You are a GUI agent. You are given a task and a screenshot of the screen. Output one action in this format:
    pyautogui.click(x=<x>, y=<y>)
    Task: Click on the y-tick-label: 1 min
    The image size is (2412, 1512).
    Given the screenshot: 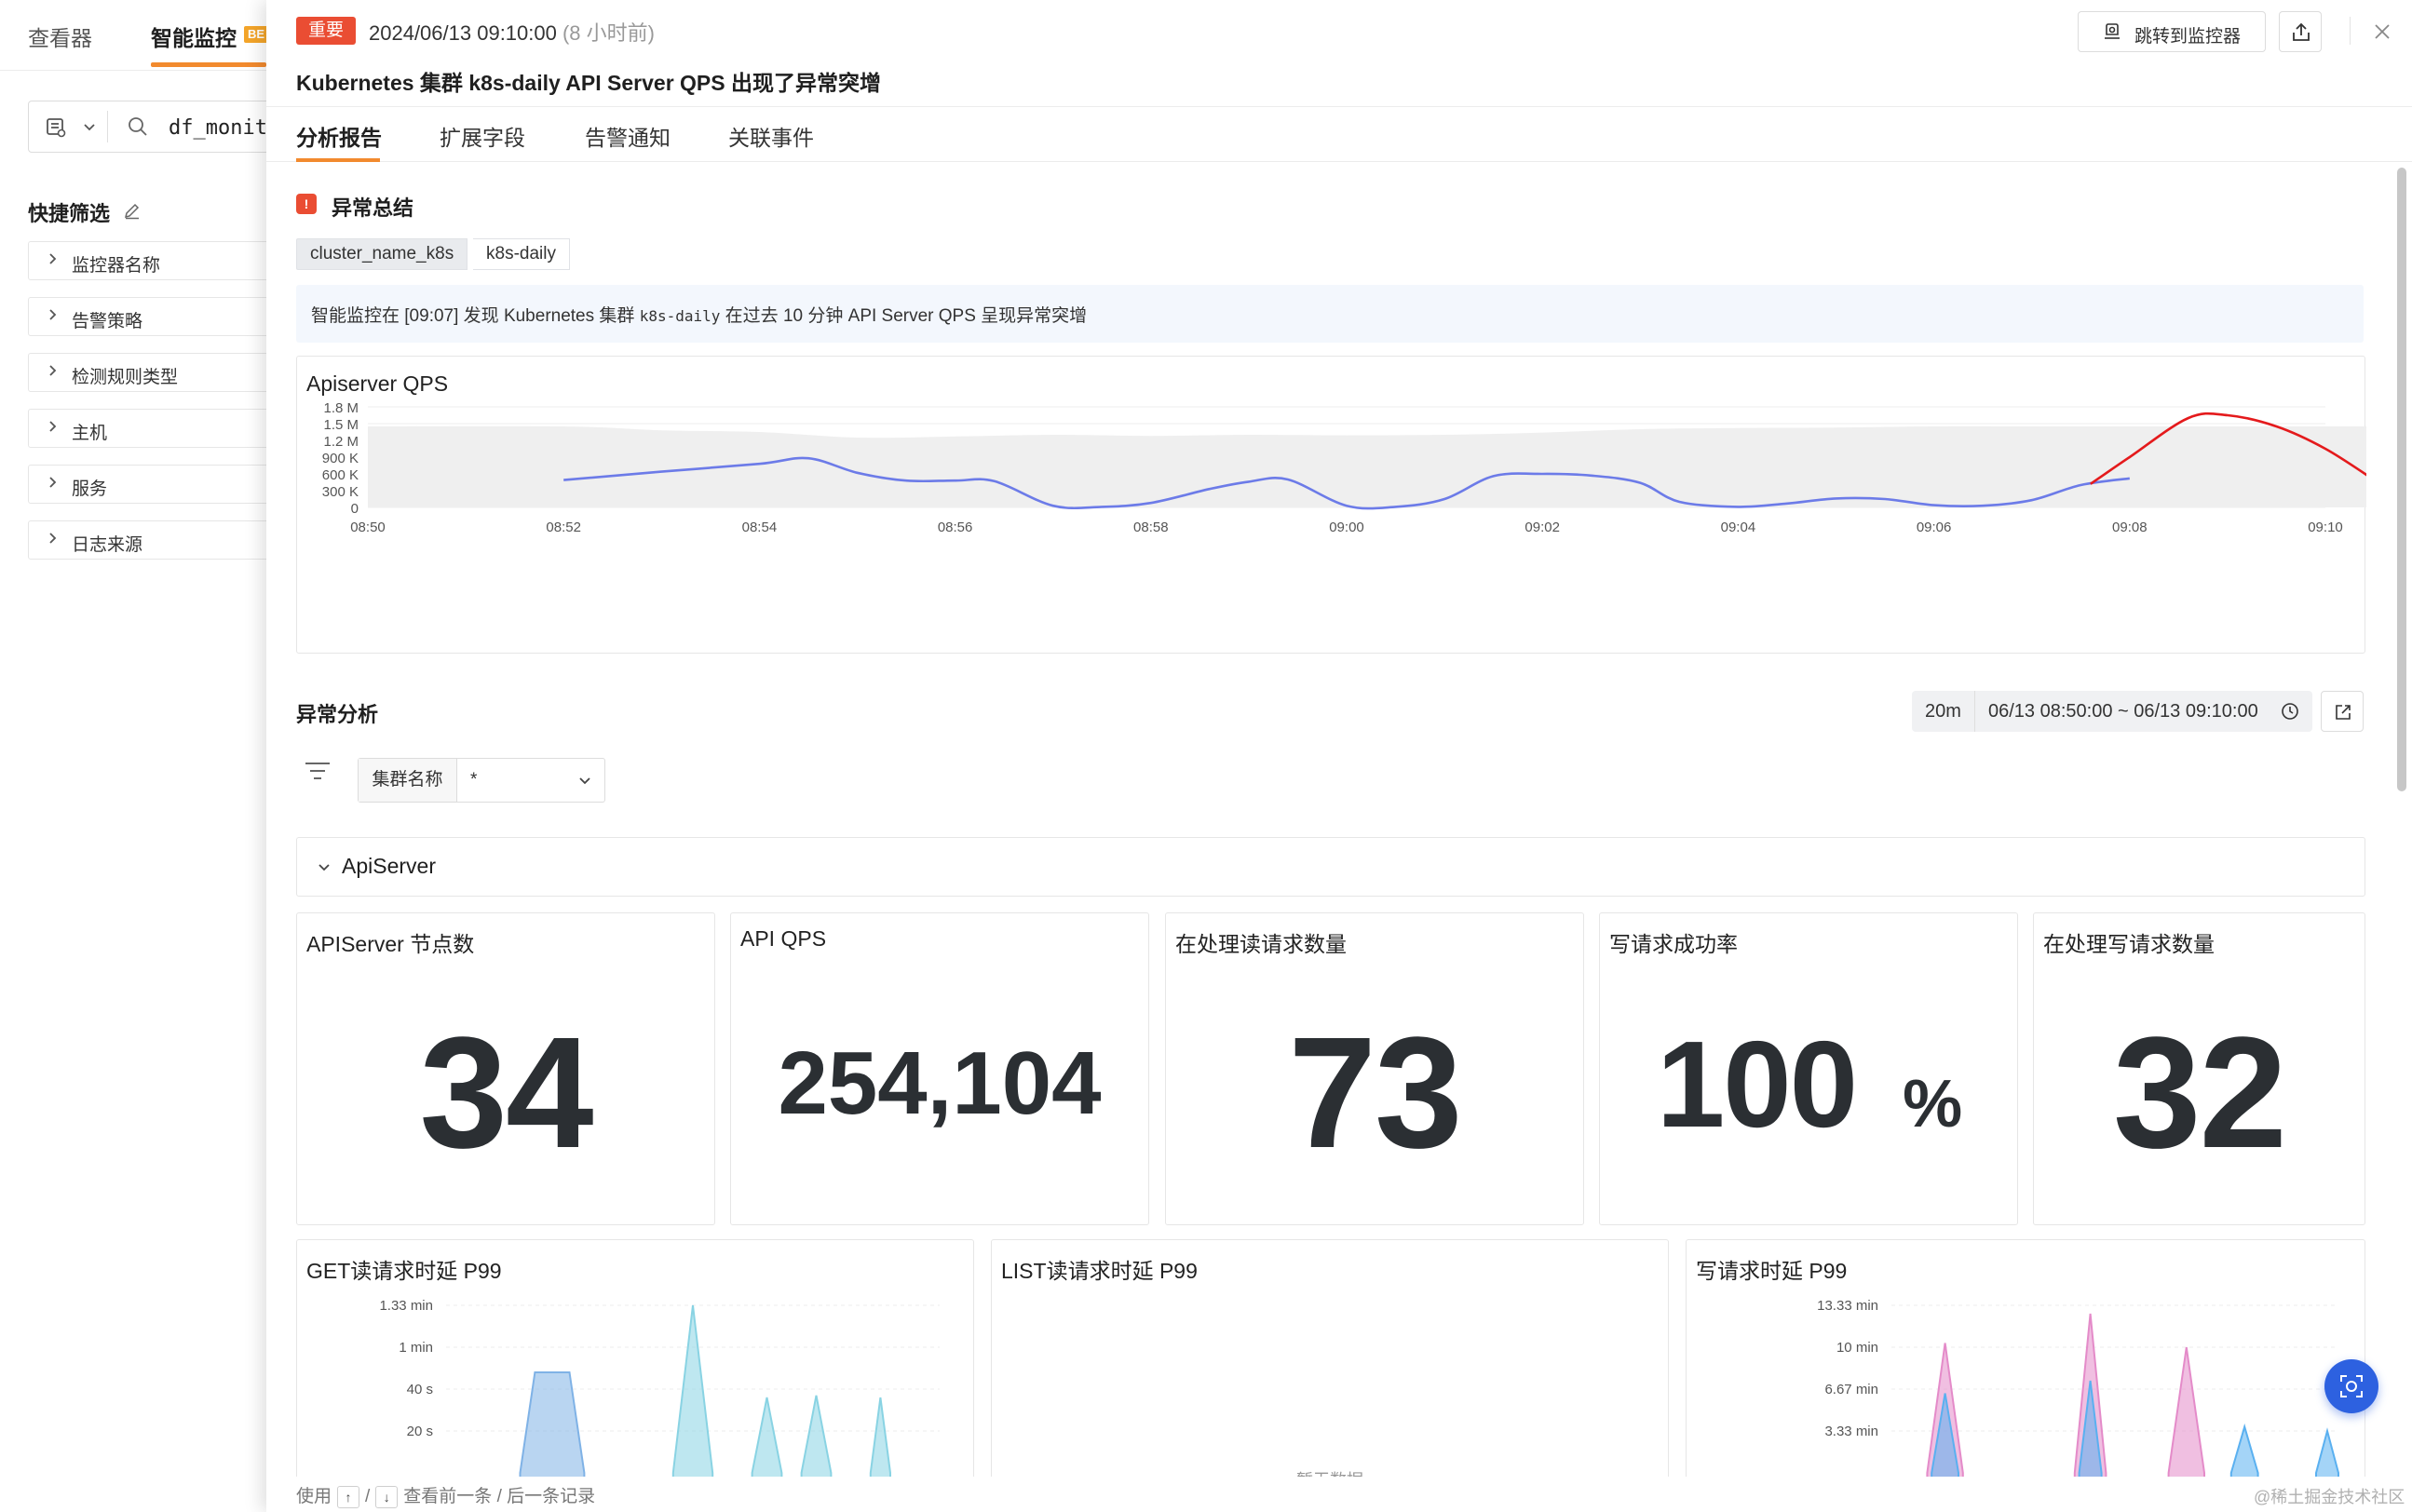 What is the action you would take?
    pyautogui.click(x=416, y=1348)
    